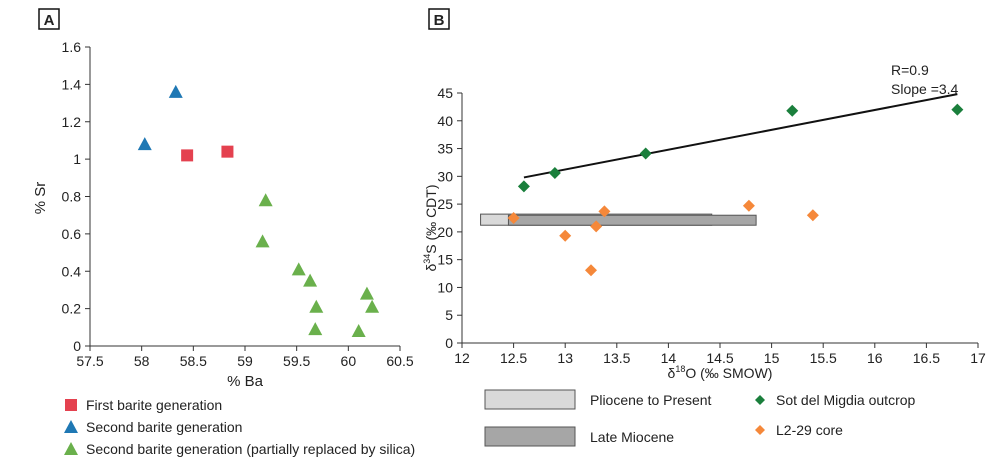  What do you see at coordinates (164, 427) in the screenshot?
I see `panel-a-legend-label-2: Second barite generation` at bounding box center [164, 427].